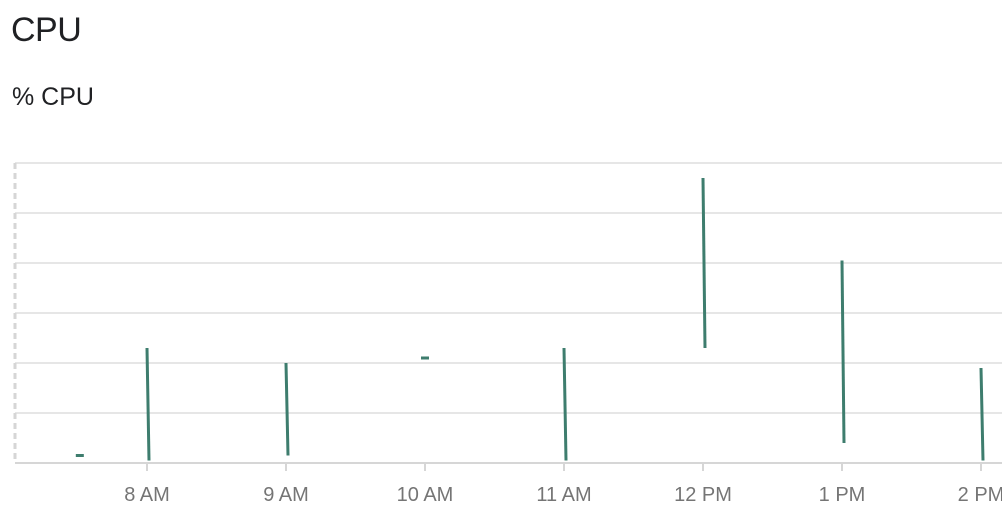  Describe the element at coordinates (147, 495) in the screenshot. I see `x-tick-label: 8 AM` at that location.